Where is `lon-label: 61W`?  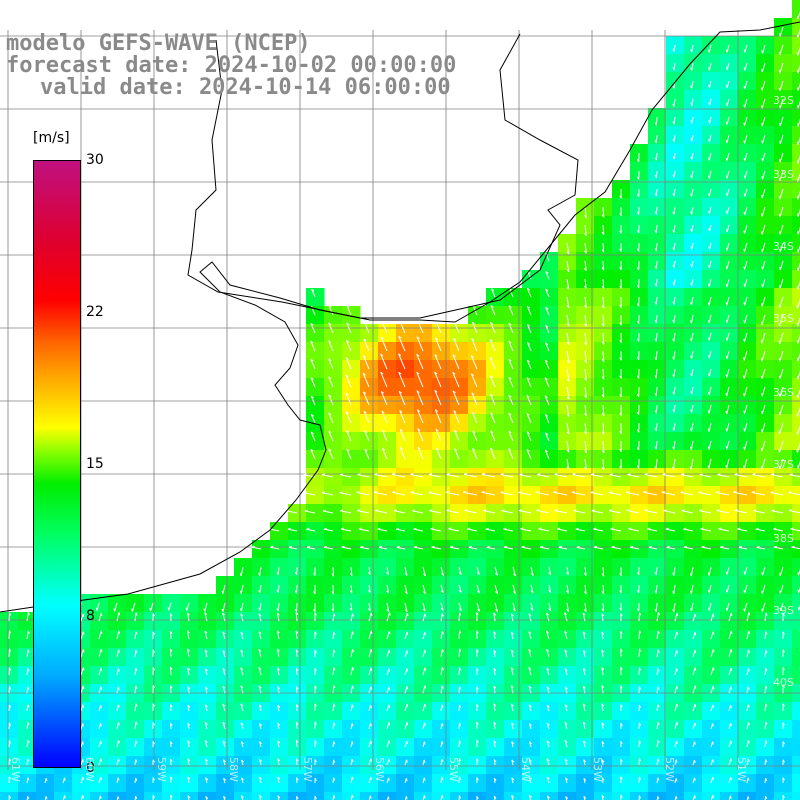 lon-label: 61W is located at coordinates (15, 769).